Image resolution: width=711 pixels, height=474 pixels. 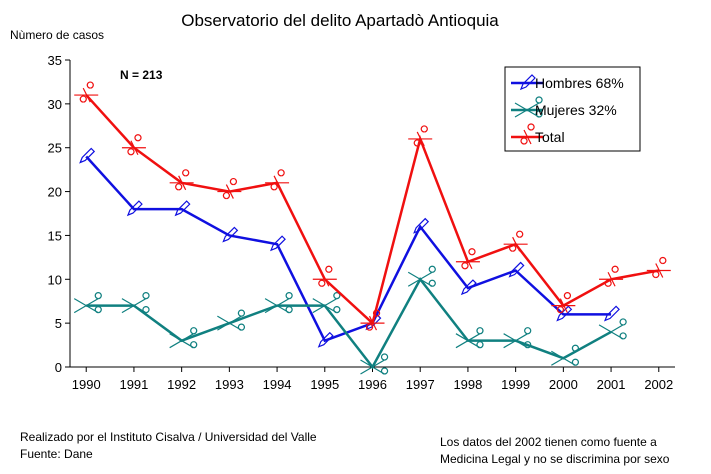 What do you see at coordinates (563, 384) in the screenshot?
I see `x-tick-label: 2000` at bounding box center [563, 384].